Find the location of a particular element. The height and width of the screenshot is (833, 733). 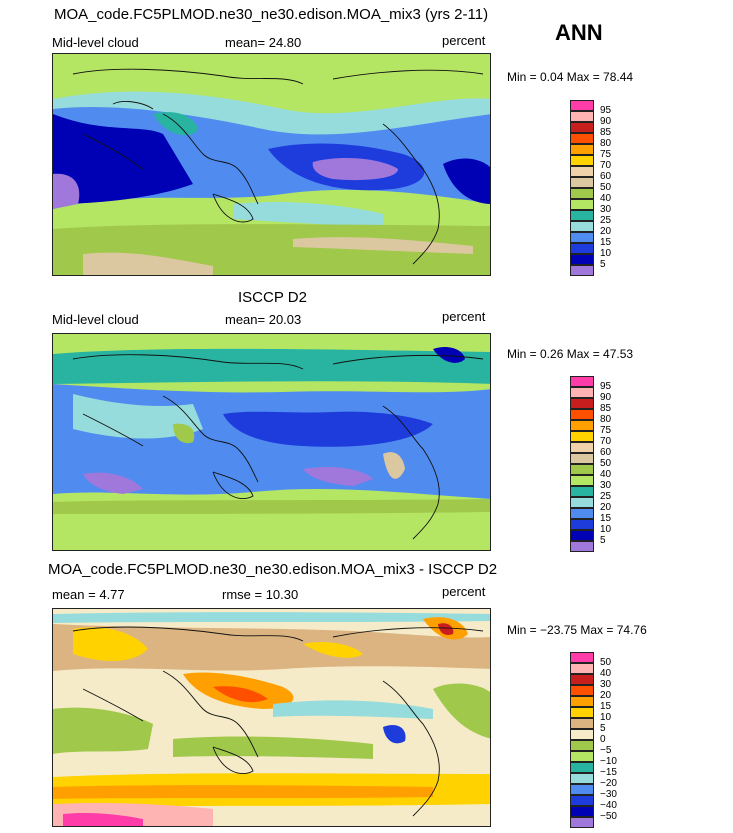

mean-label-diff: mean = 4.77 is located at coordinates (88, 594).